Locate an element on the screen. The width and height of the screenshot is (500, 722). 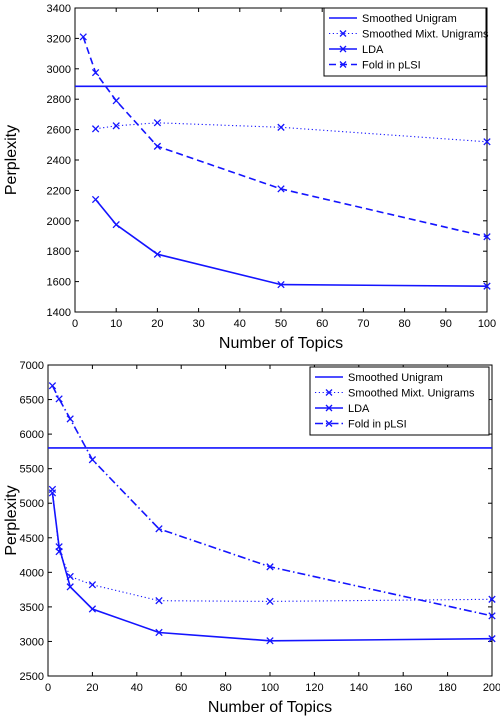
y-tick-label: 6500 is located at coordinates (32, 401).